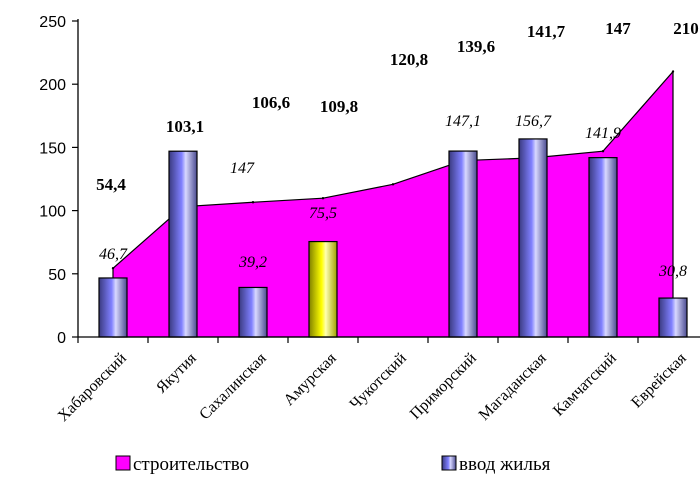  Describe the element at coordinates (52, 22) in the screenshot. I see `y-tick-label: 250` at that location.